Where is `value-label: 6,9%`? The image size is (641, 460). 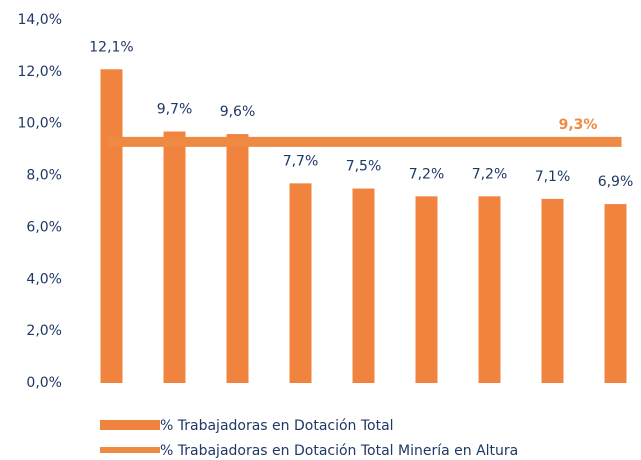
value-label: 6,9% is located at coordinates (616, 182).